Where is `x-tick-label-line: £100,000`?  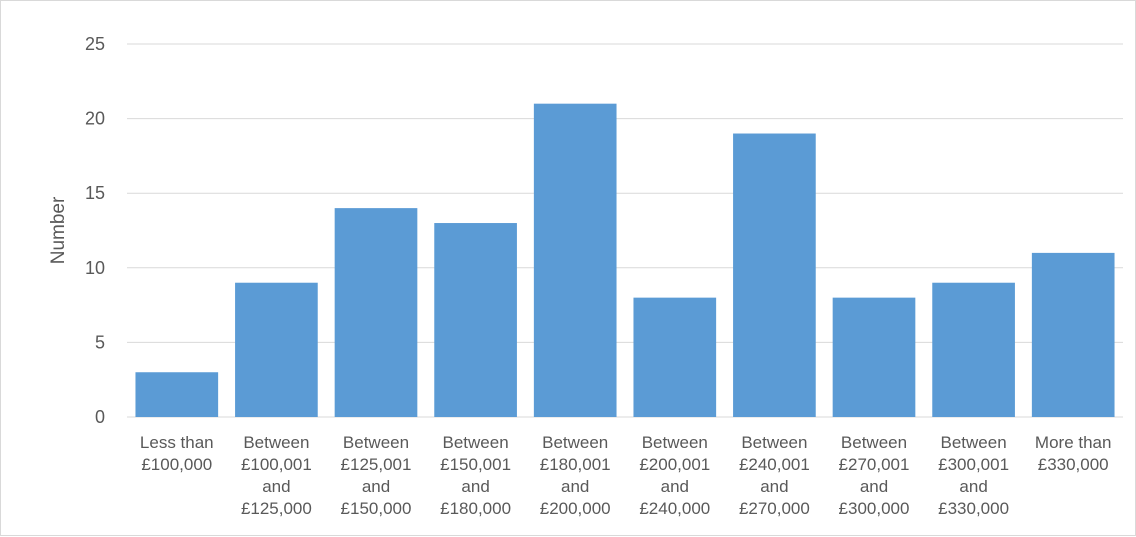
x-tick-label-line: £100,000 is located at coordinates (176, 464).